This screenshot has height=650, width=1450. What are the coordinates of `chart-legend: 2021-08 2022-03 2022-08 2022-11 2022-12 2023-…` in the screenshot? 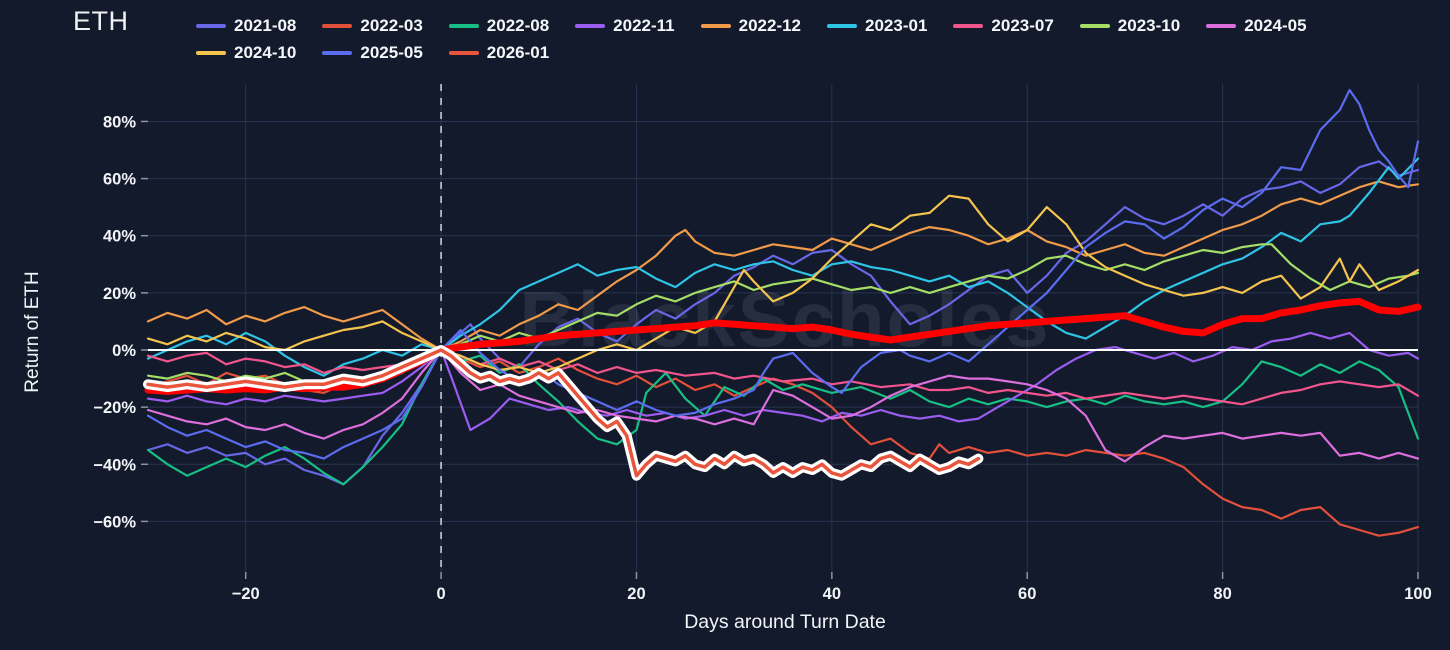 It's located at (801, 39).